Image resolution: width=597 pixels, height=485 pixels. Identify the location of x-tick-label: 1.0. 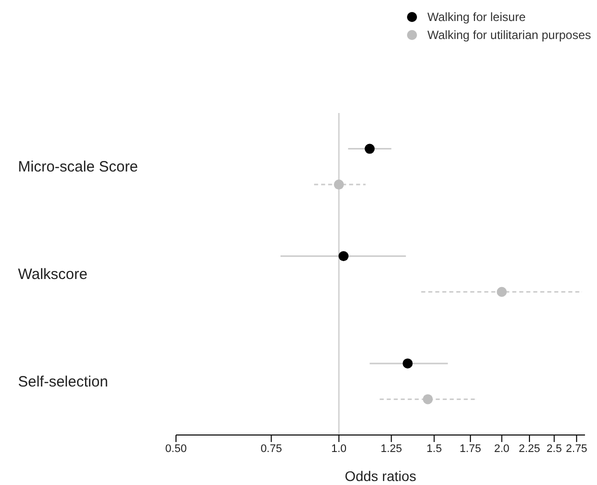
(339, 448).